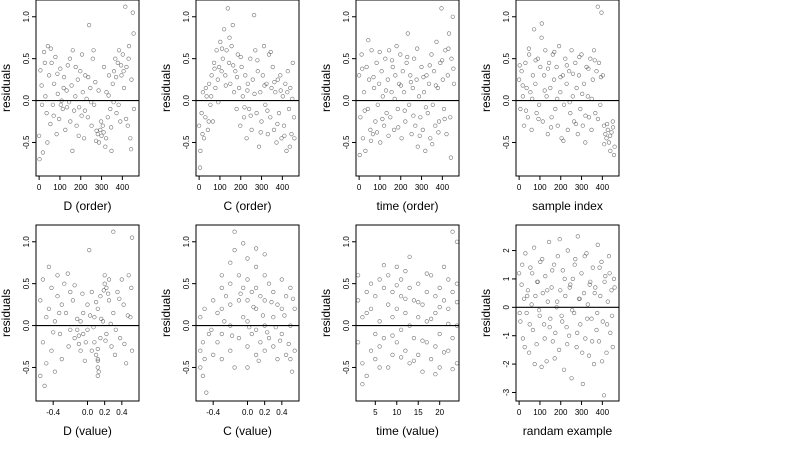  Describe the element at coordinates (186, 100) in the screenshot. I see `y-tick-label: 0.0` at that location.